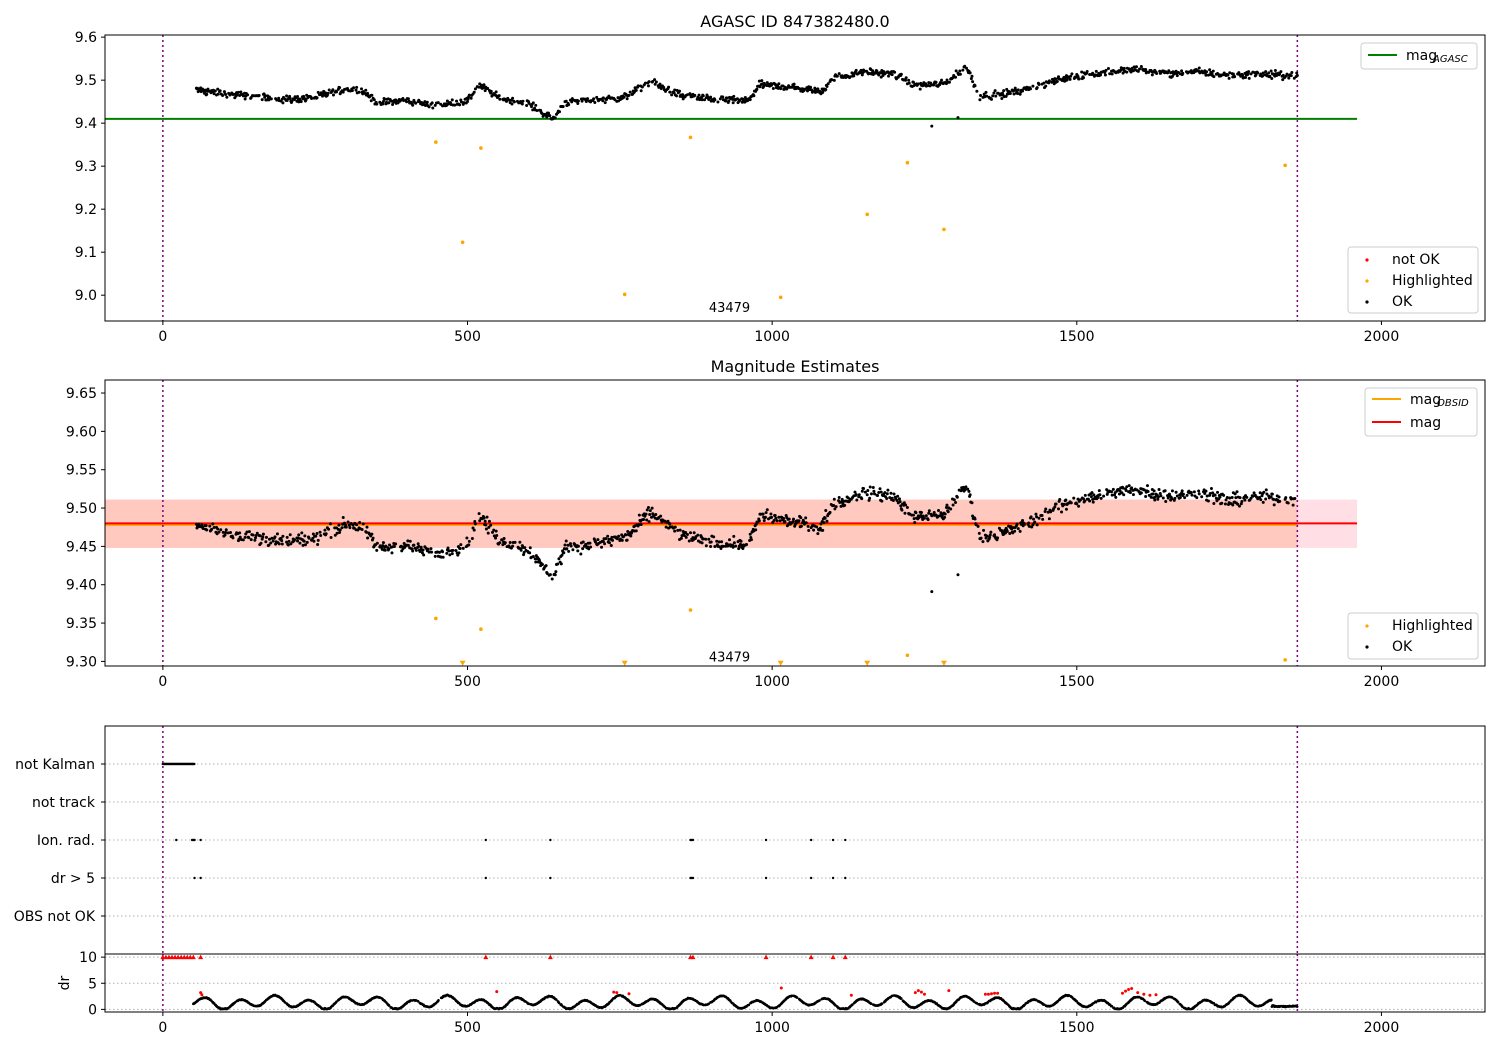  What do you see at coordinates (86, 124) in the screenshot?
I see `y-tick-label: 9.4` at bounding box center [86, 124].